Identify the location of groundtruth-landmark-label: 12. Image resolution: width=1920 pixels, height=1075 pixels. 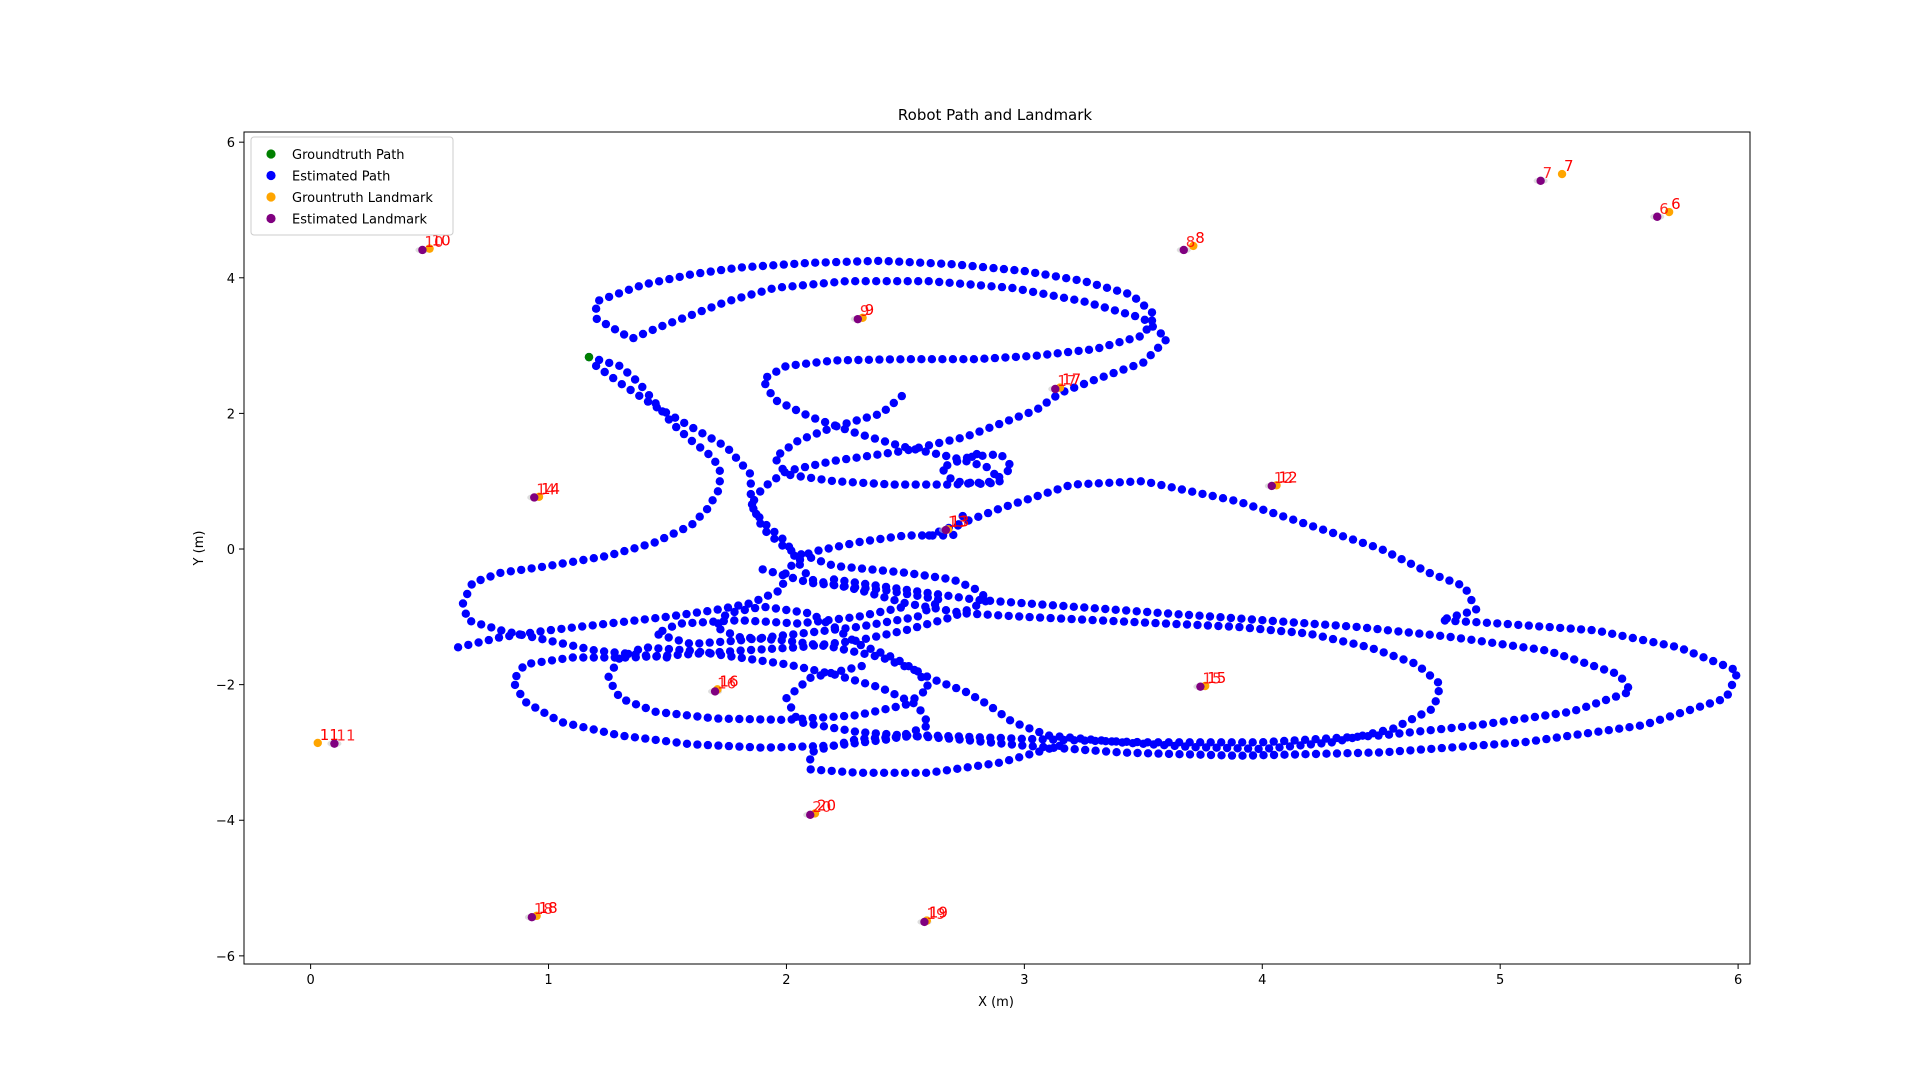
(1288, 477).